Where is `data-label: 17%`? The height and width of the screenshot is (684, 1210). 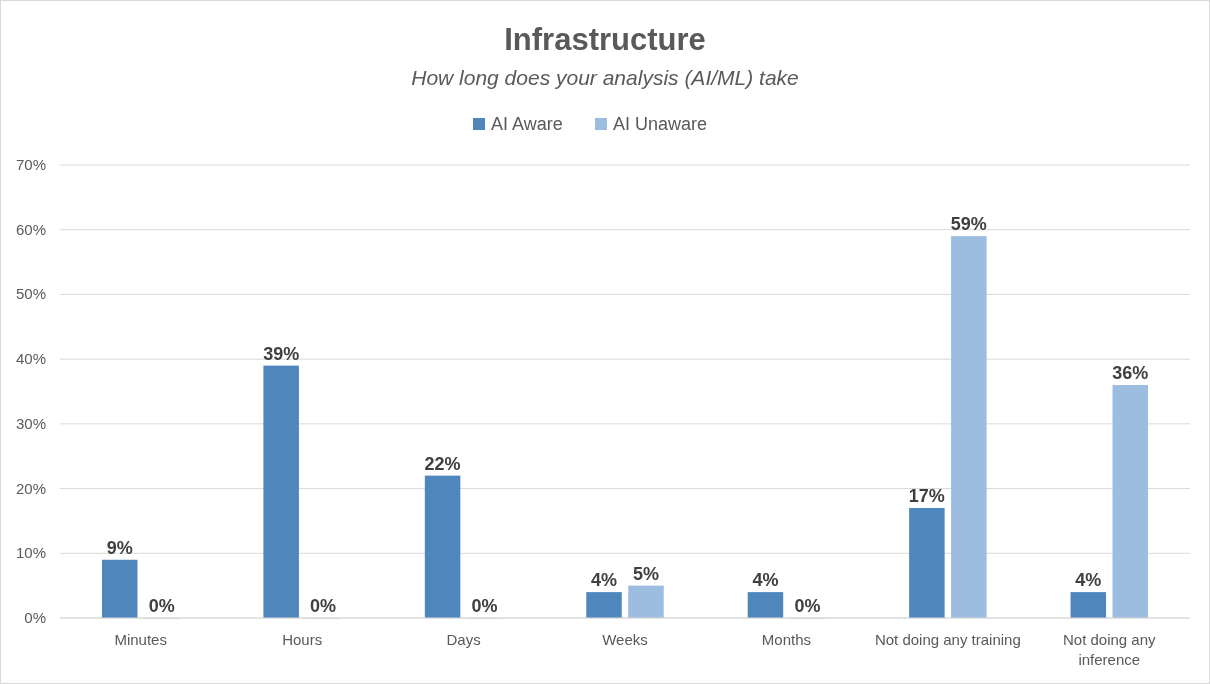
data-label: 17% is located at coordinates (926, 495).